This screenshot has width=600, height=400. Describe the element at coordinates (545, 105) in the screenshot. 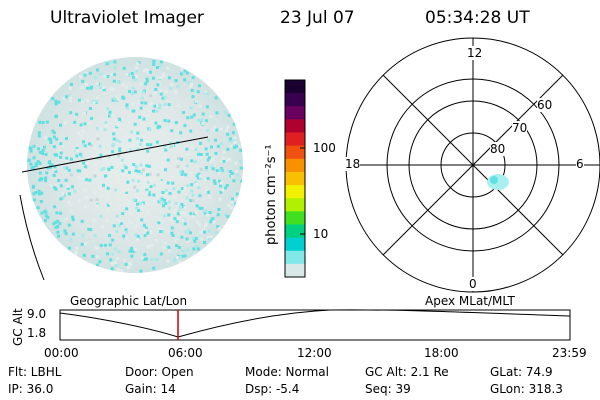

I see `lat-label-60: 60` at that location.